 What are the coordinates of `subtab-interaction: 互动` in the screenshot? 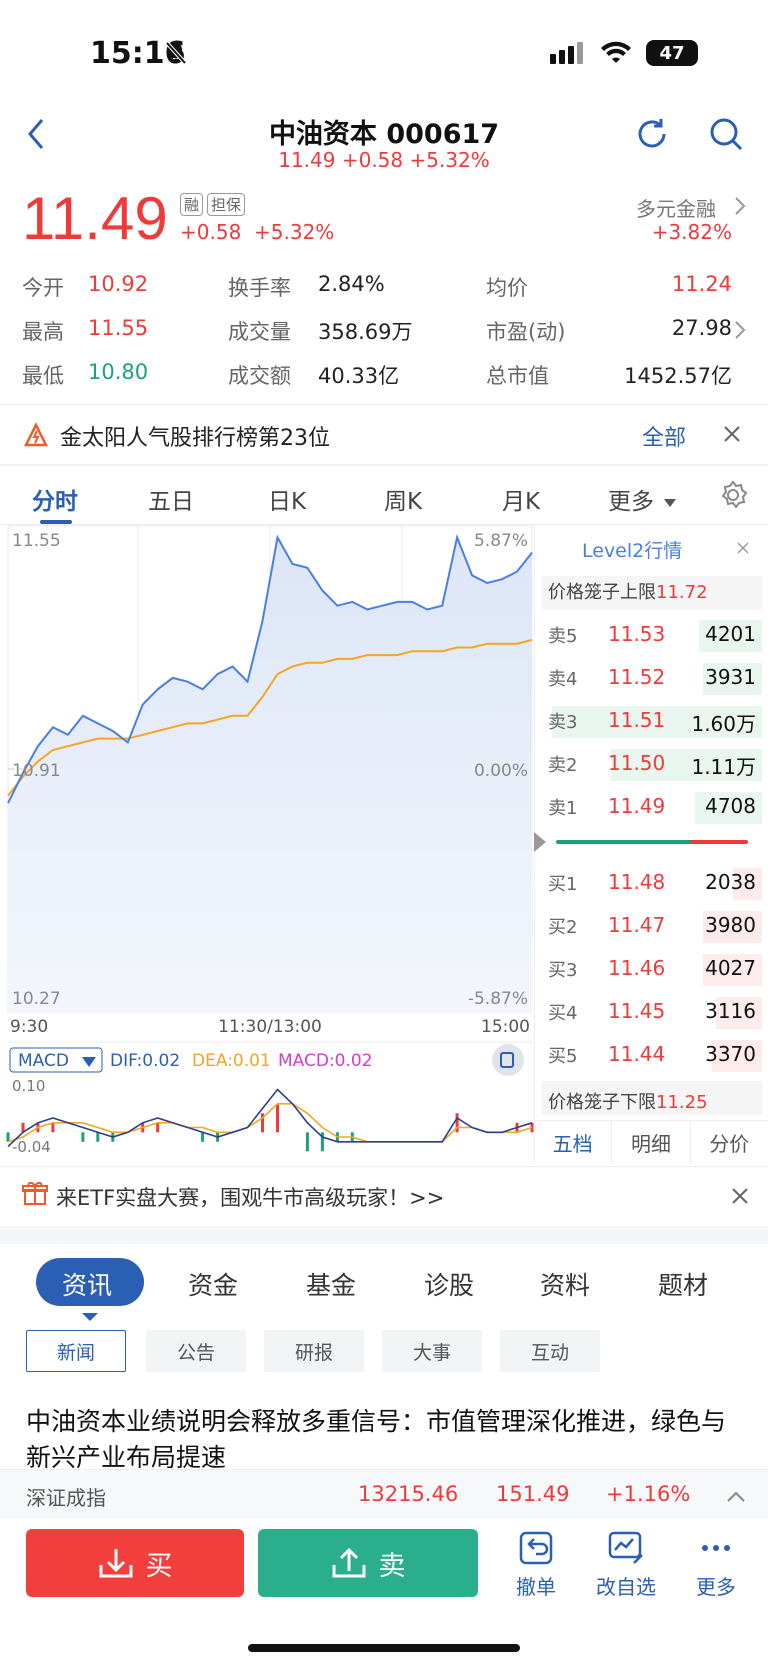 It's located at (550, 1351).